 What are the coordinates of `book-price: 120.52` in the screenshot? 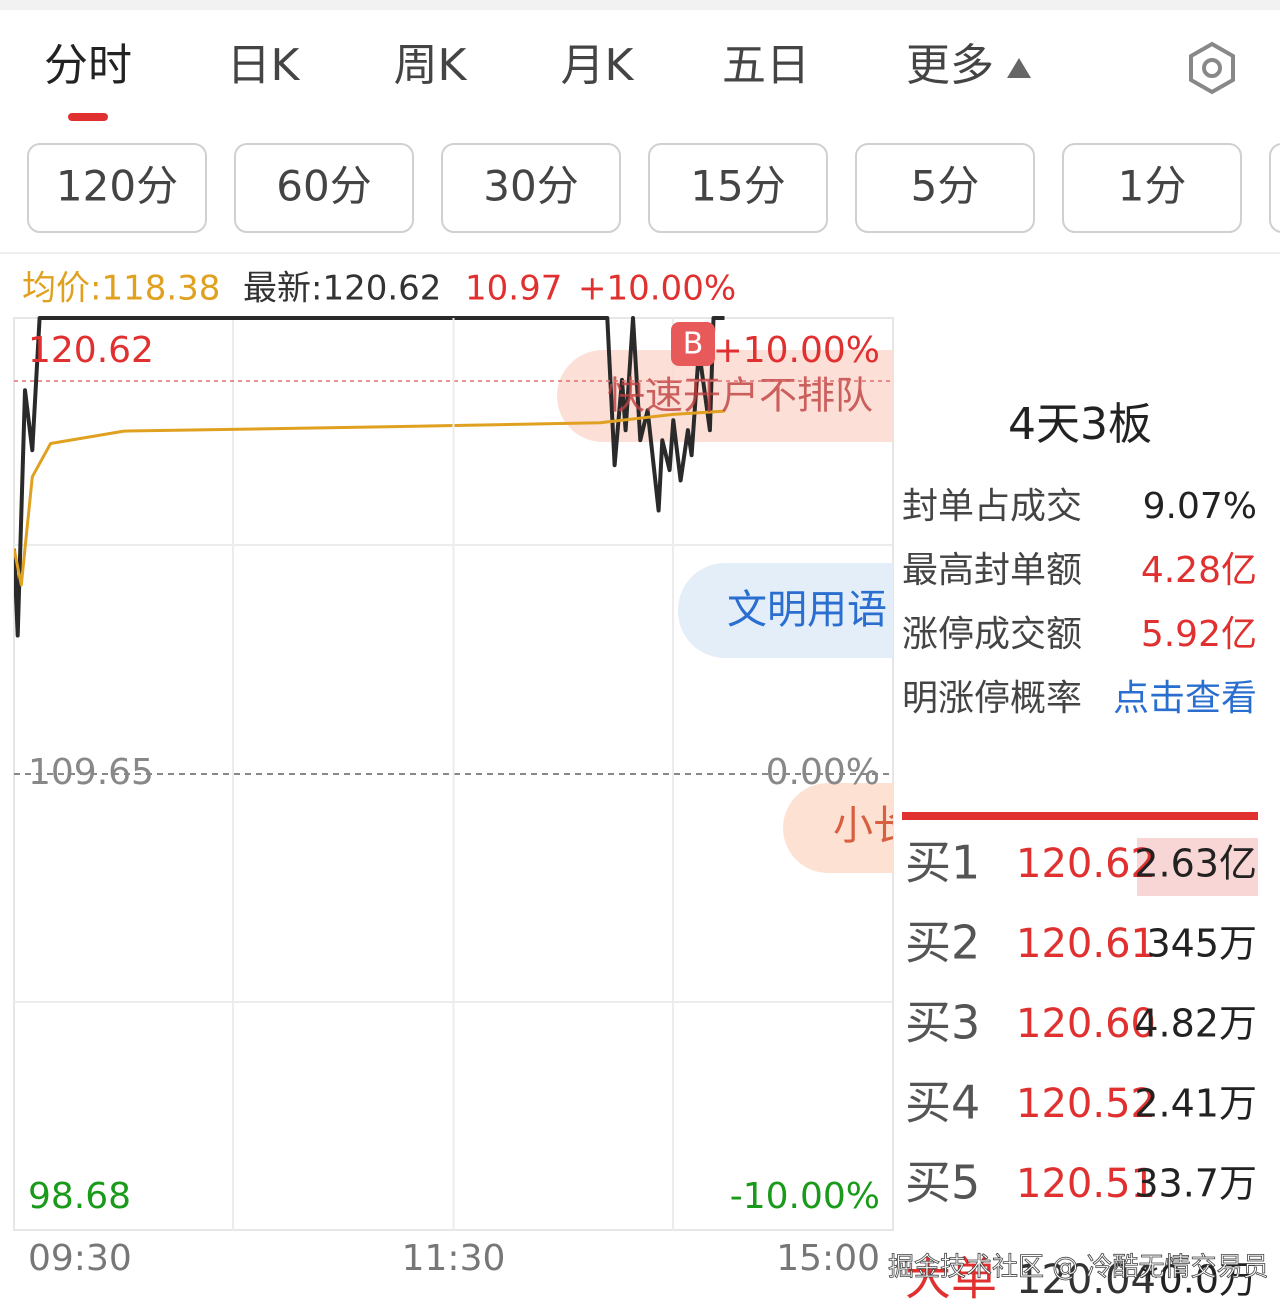 It's located at (1086, 1104).